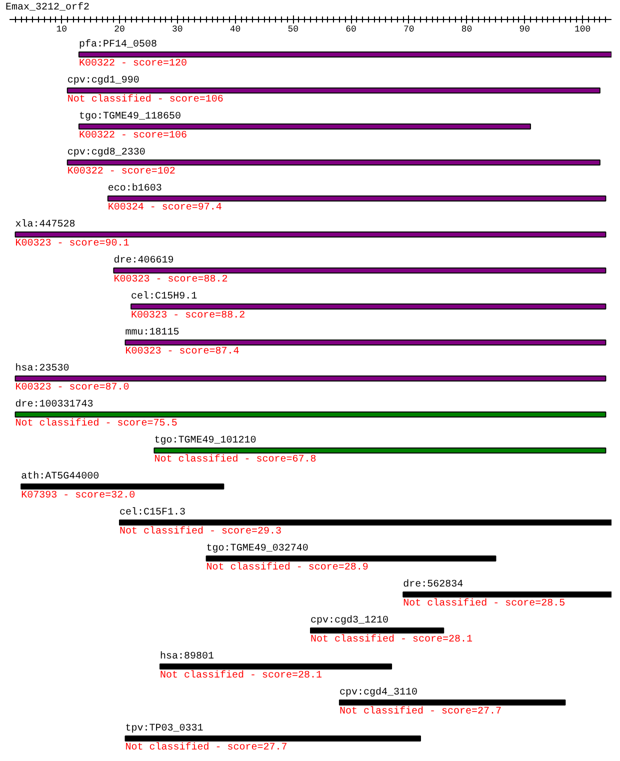  Describe the element at coordinates (293, 29) in the screenshot. I see `x-tick-label: 50` at that location.